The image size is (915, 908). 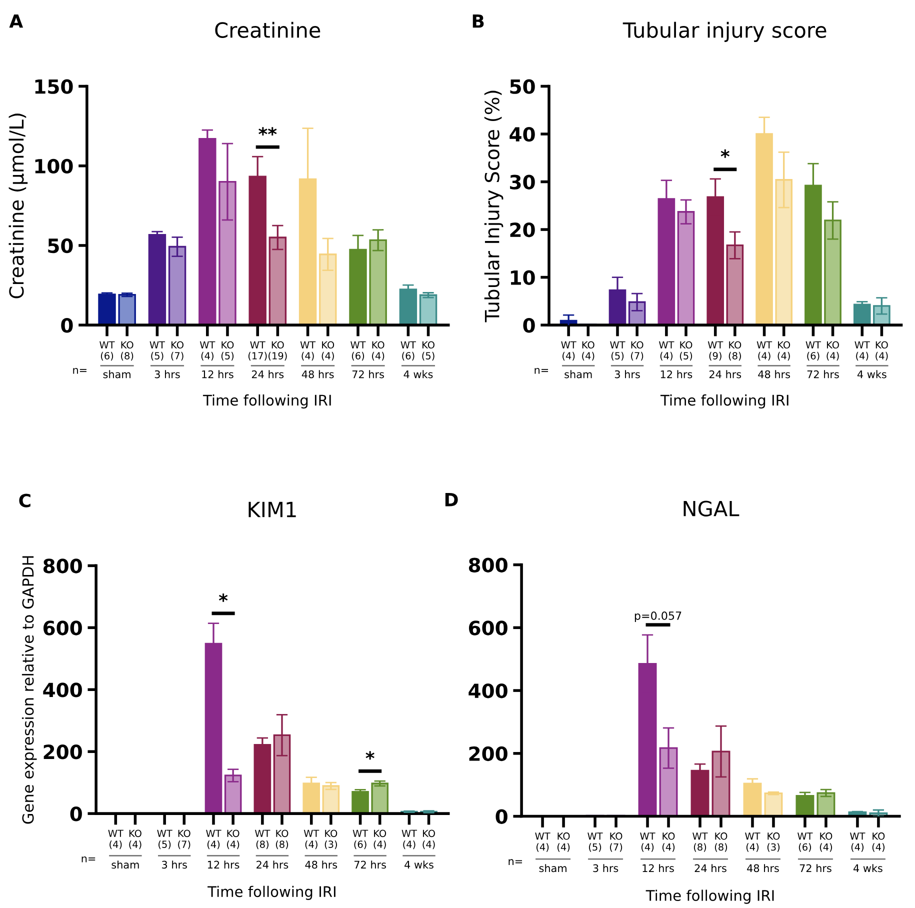 I want to click on y-axis-title: Tubular Injury Score (%), so click(x=494, y=206).